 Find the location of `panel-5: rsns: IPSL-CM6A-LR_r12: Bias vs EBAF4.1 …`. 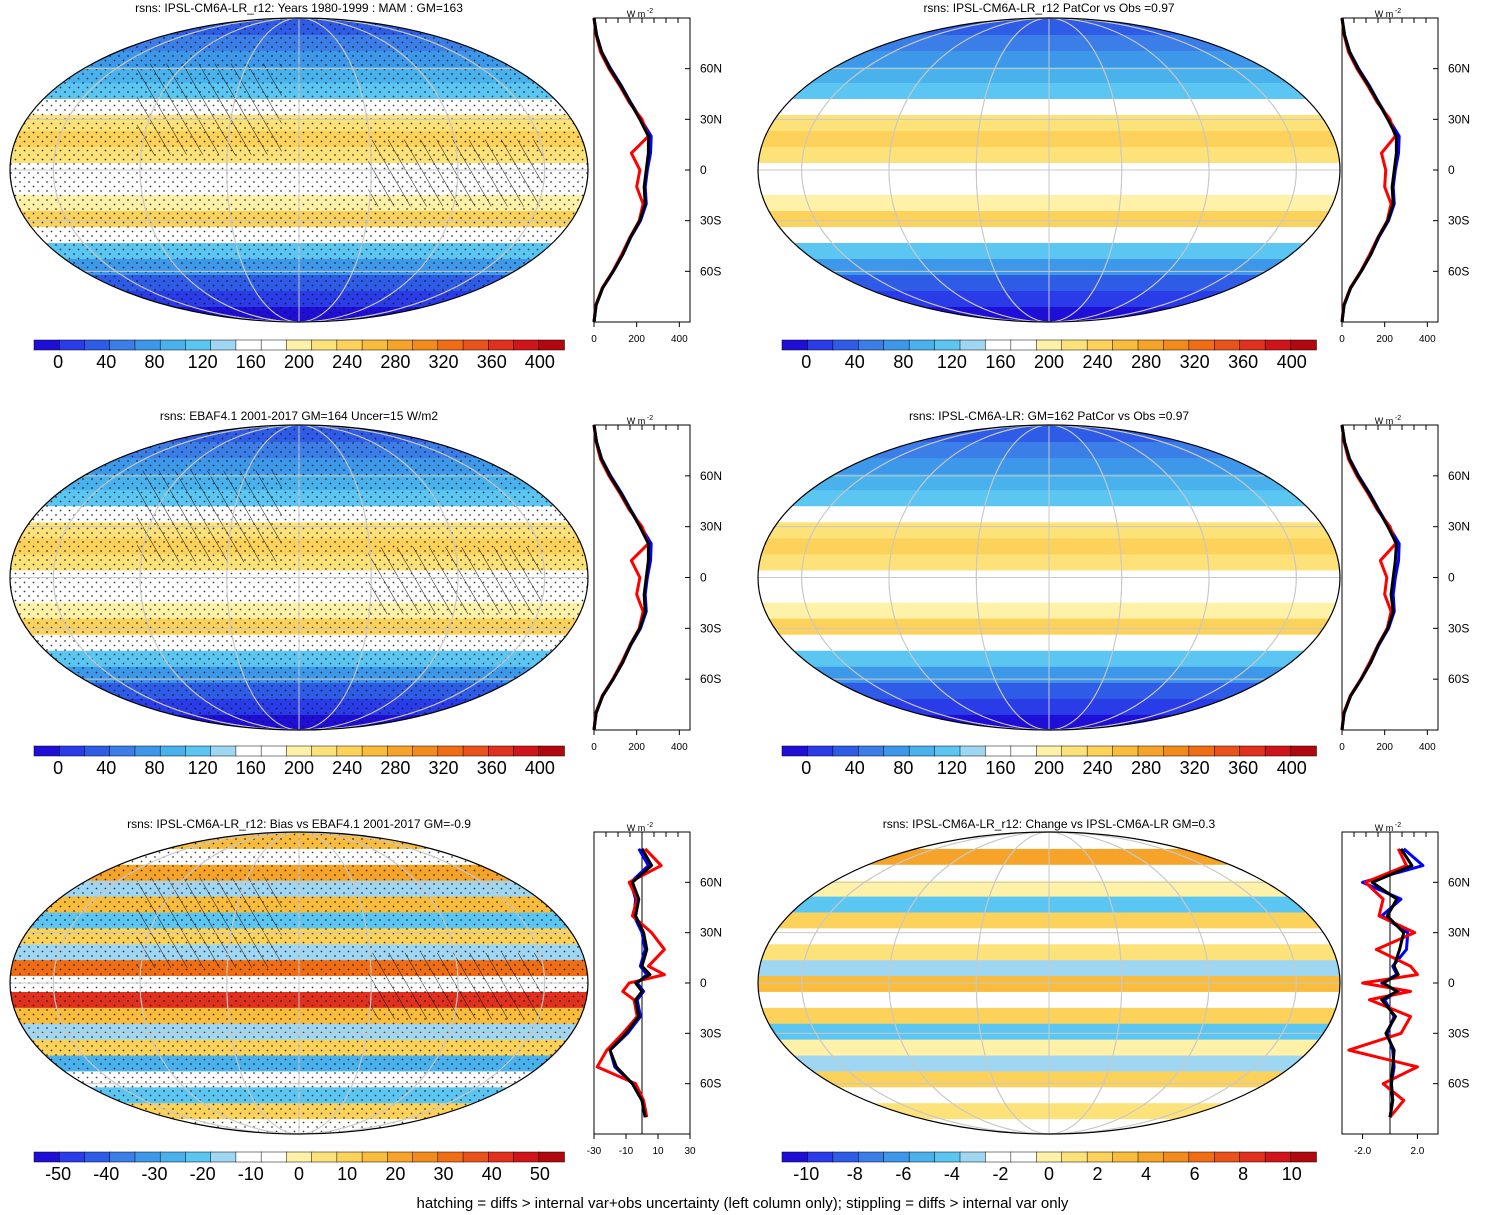

panel-5: rsns: IPSL-CM6A-LR_r12: Bias vs EBAF4.1 … is located at coordinates (365, 1000).